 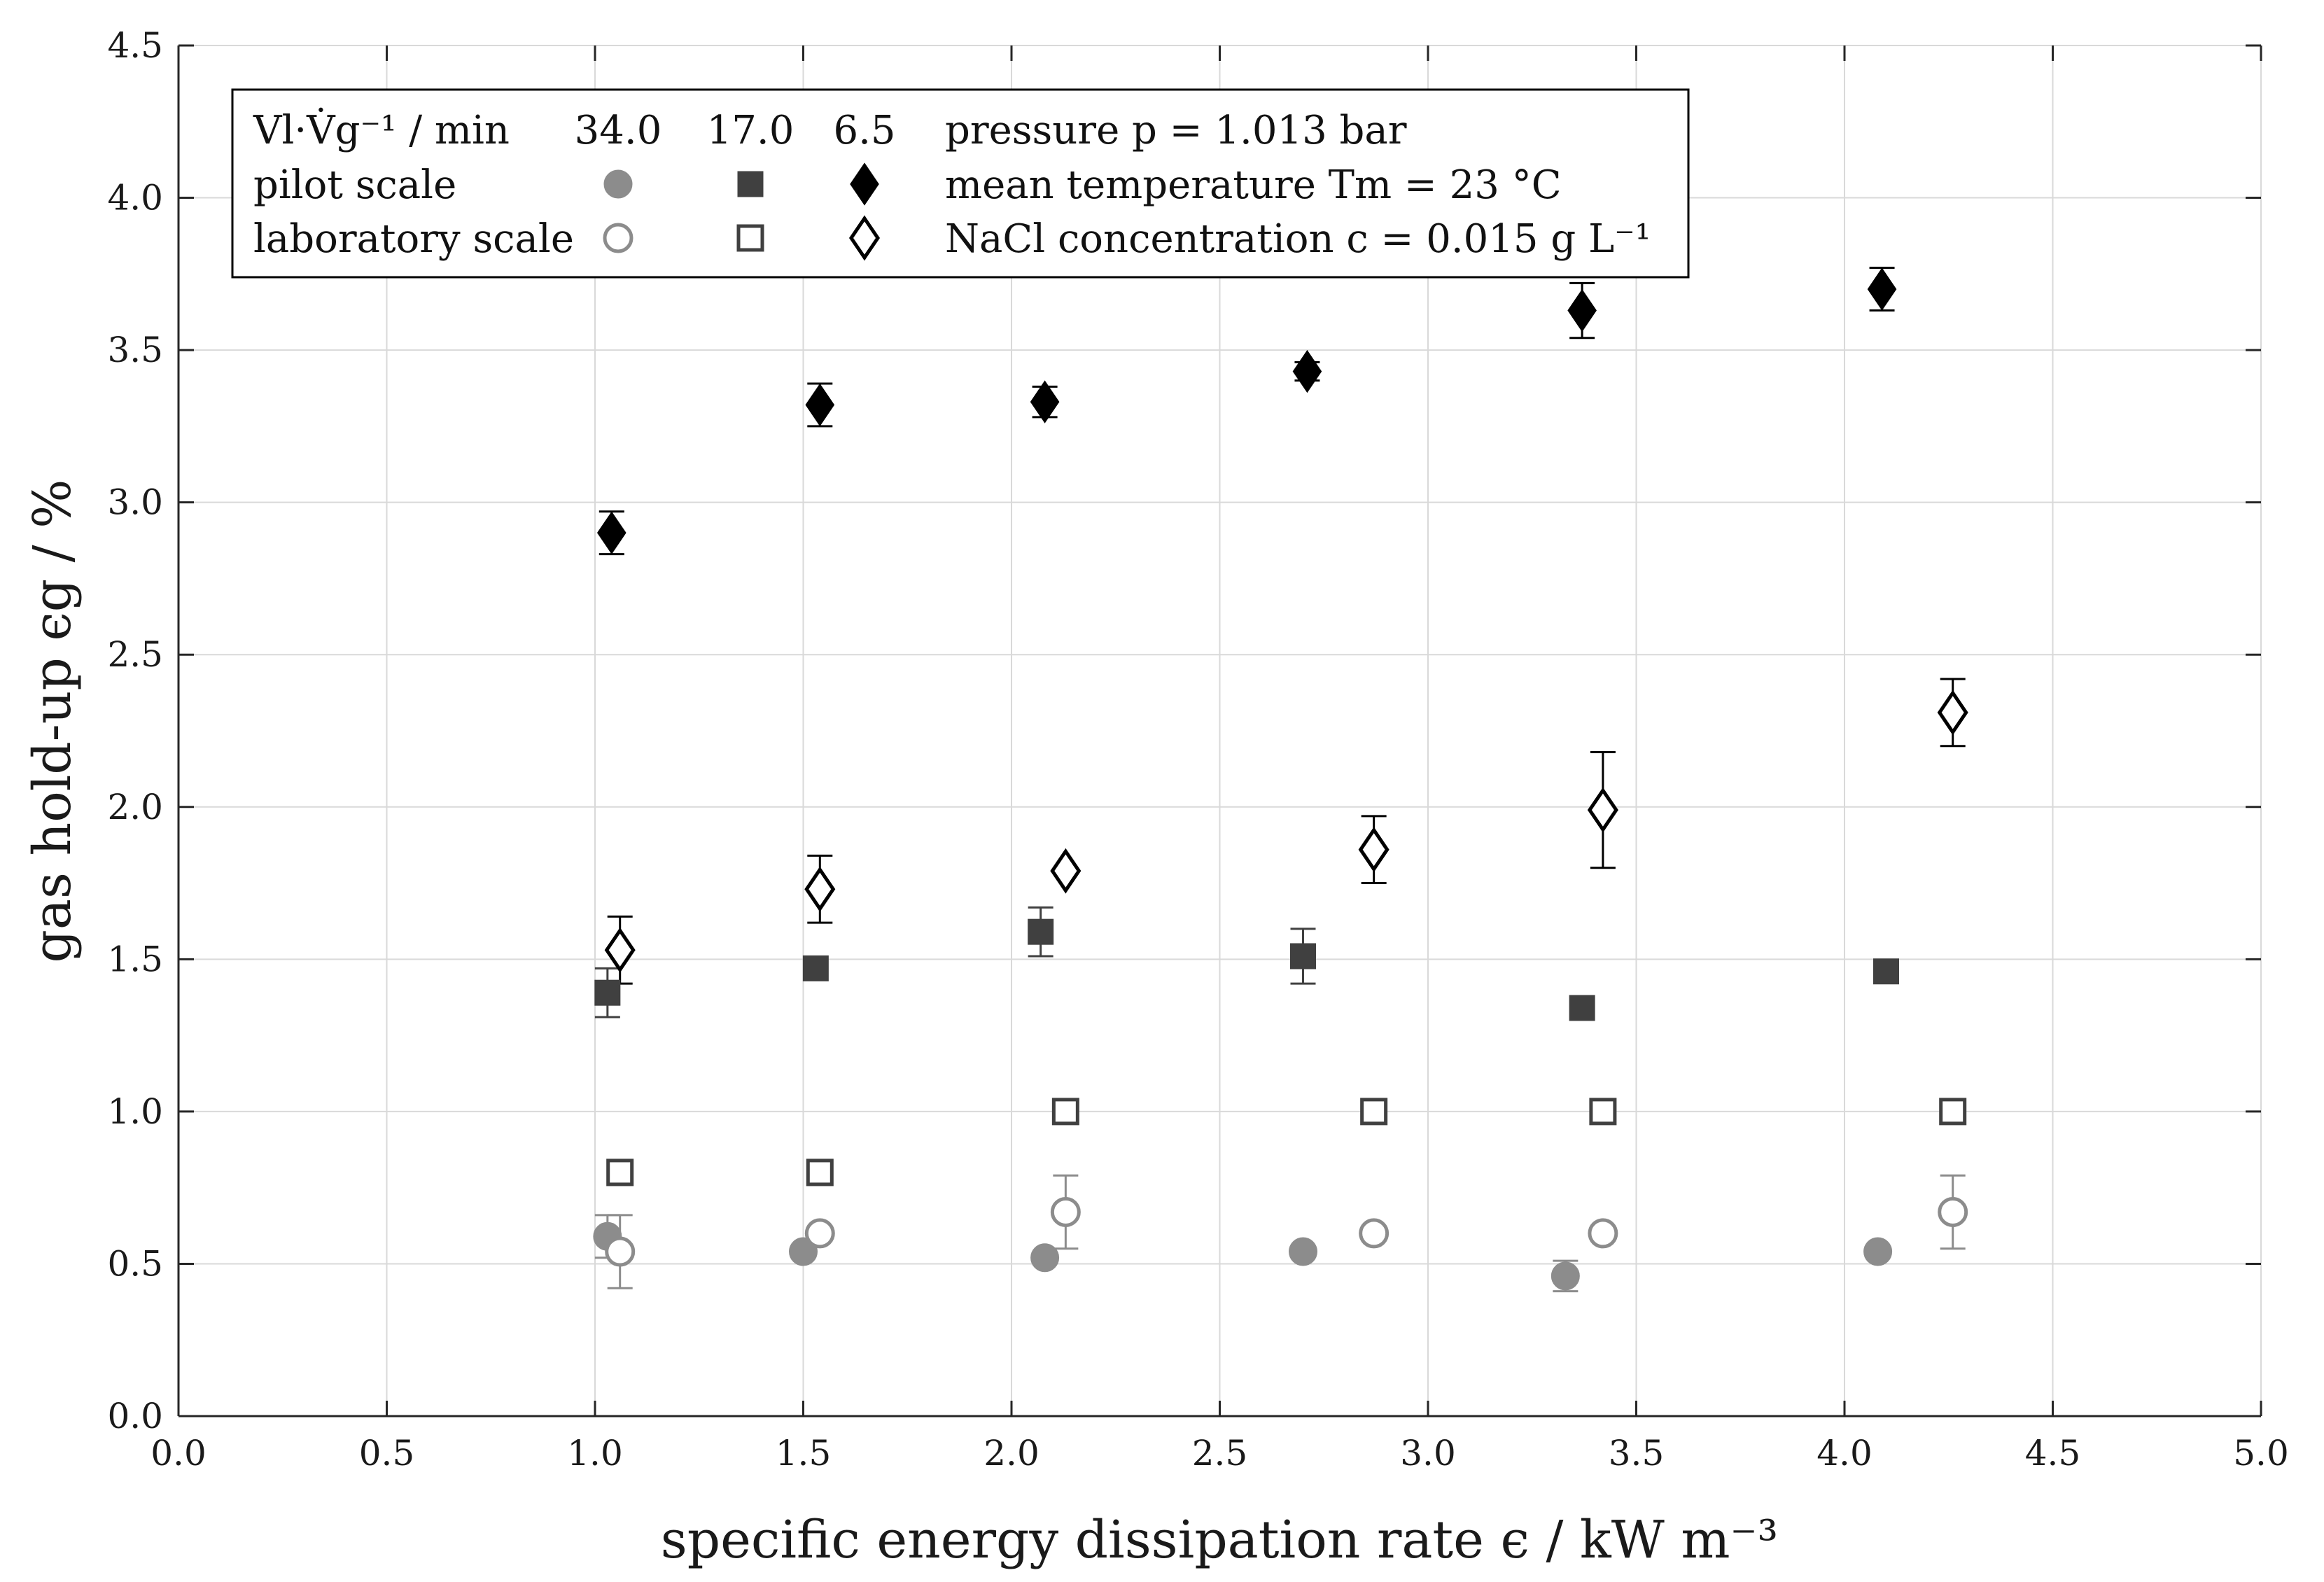 What do you see at coordinates (1844, 1453) in the screenshot?
I see `x-tick-label: 4.0` at bounding box center [1844, 1453].